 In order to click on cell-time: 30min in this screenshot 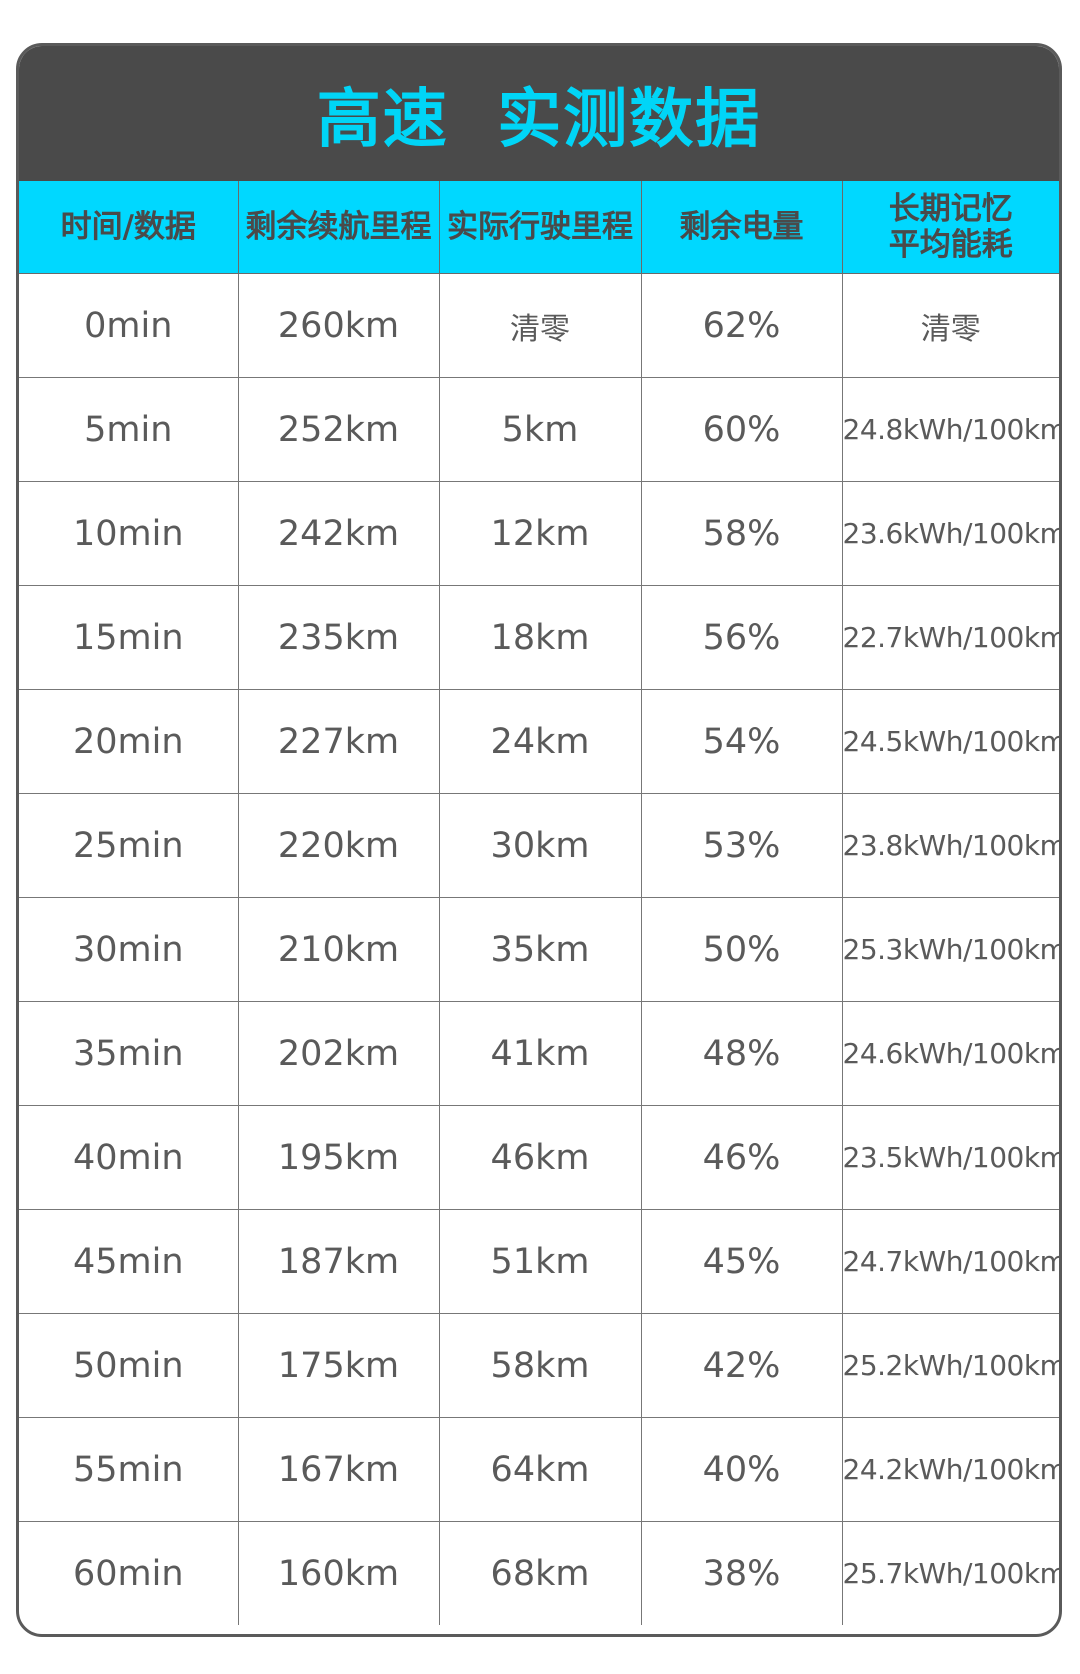, I will do `click(129, 949)`.